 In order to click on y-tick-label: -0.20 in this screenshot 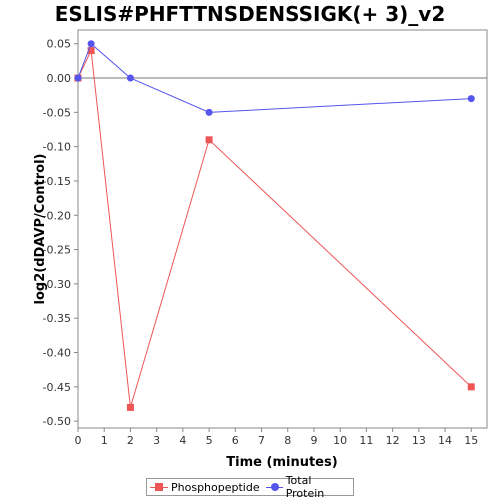, I will do `click(57, 215)`.